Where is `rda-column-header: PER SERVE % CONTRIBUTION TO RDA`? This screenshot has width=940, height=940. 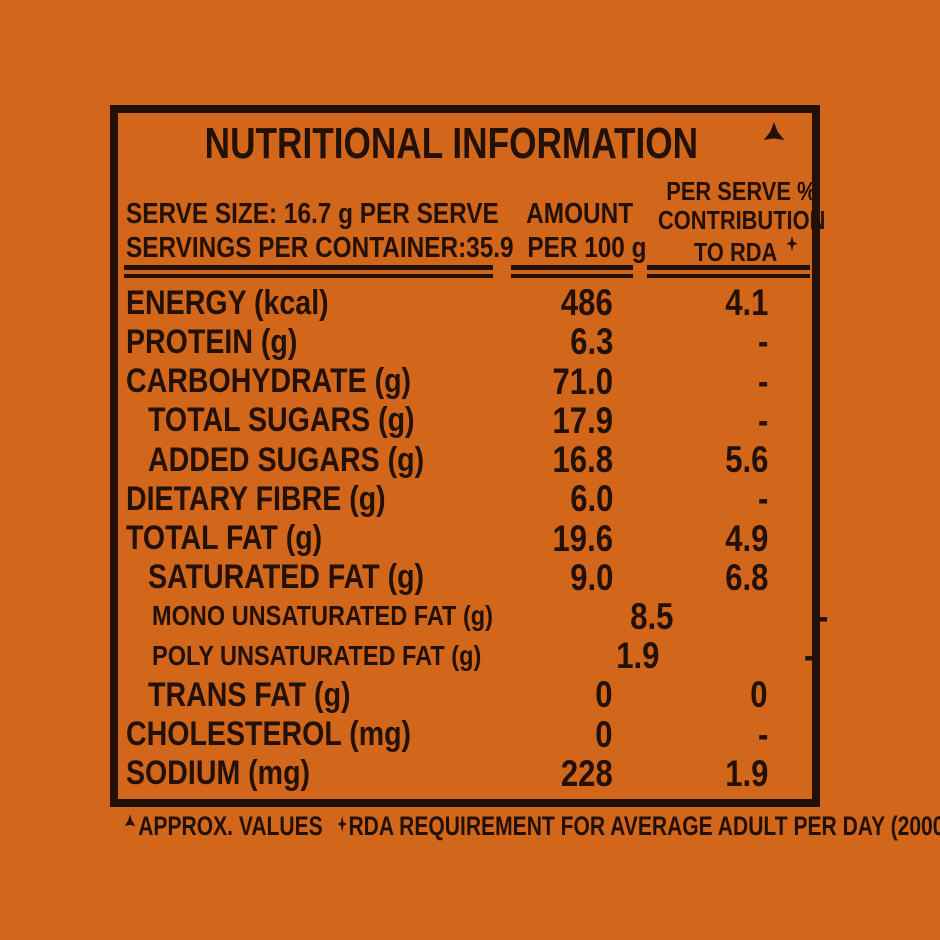 rda-column-header: PER SERVE % CONTRIBUTION TO RDA is located at coordinates (741, 222).